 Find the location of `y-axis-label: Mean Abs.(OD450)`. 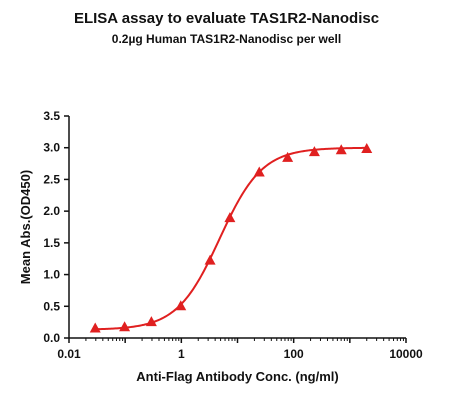

y-axis-label: Mean Abs.(OD450) is located at coordinates (25, 227).